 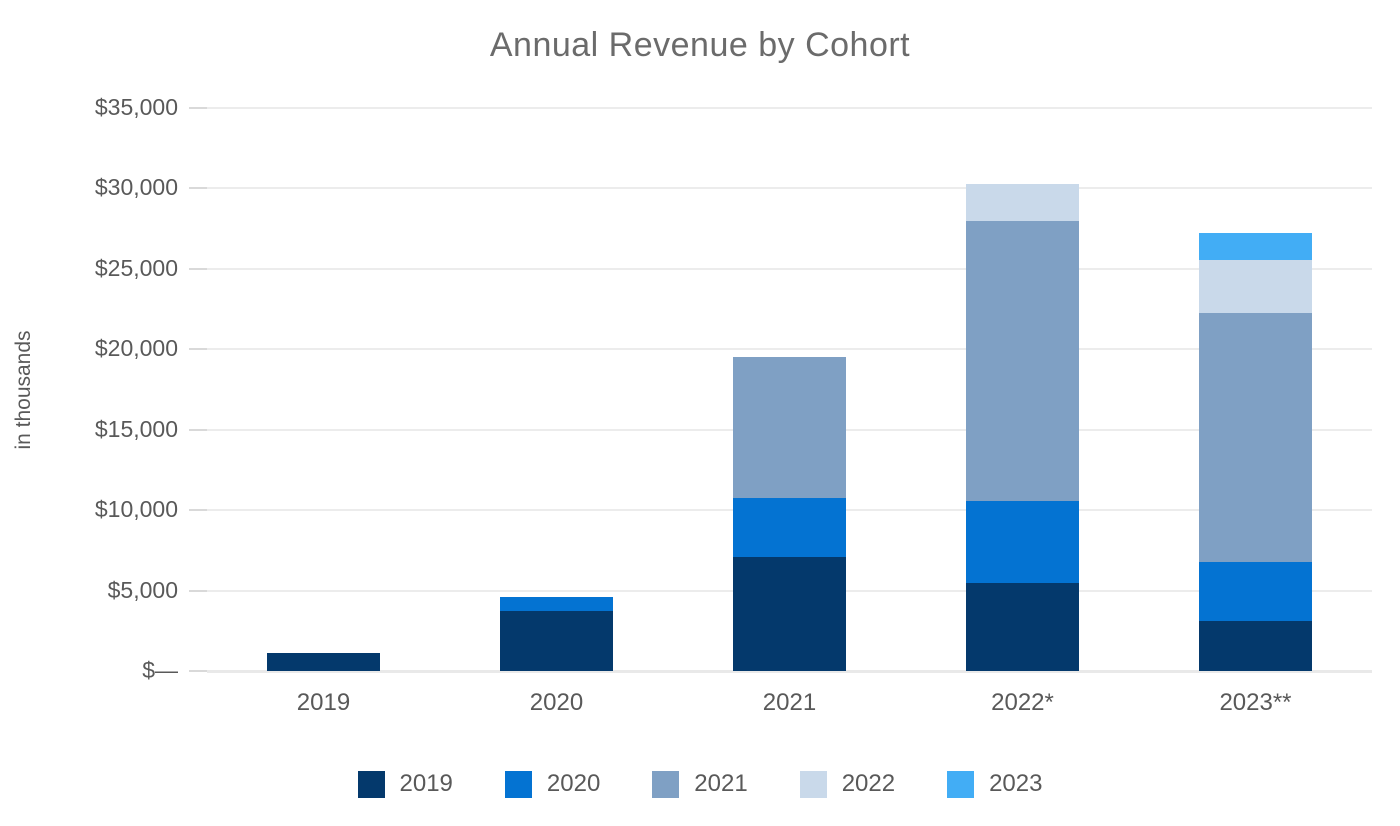 What do you see at coordinates (1016, 783) in the screenshot?
I see `legend-label-2023: 2023` at bounding box center [1016, 783].